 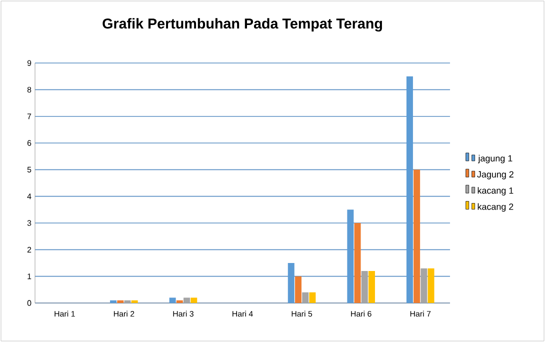 What do you see at coordinates (495, 175) in the screenshot?
I see `legend-label: Jagung 2` at bounding box center [495, 175].